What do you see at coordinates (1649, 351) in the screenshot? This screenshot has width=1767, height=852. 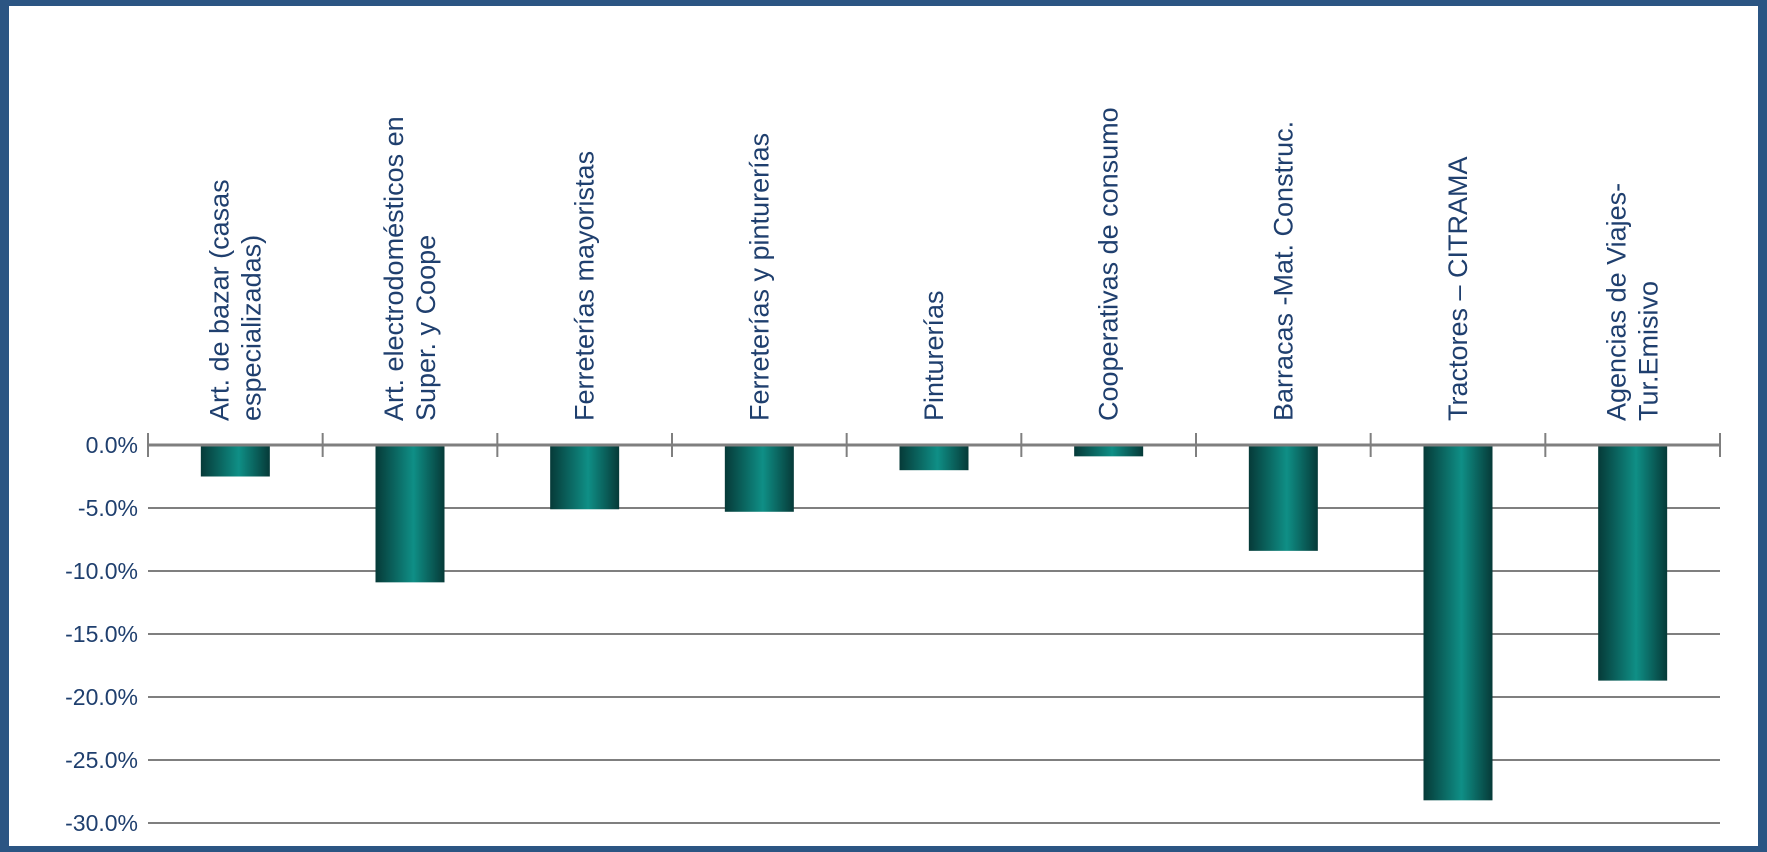 I see `category-label-line: Tur.Emisivo` at bounding box center [1649, 351].